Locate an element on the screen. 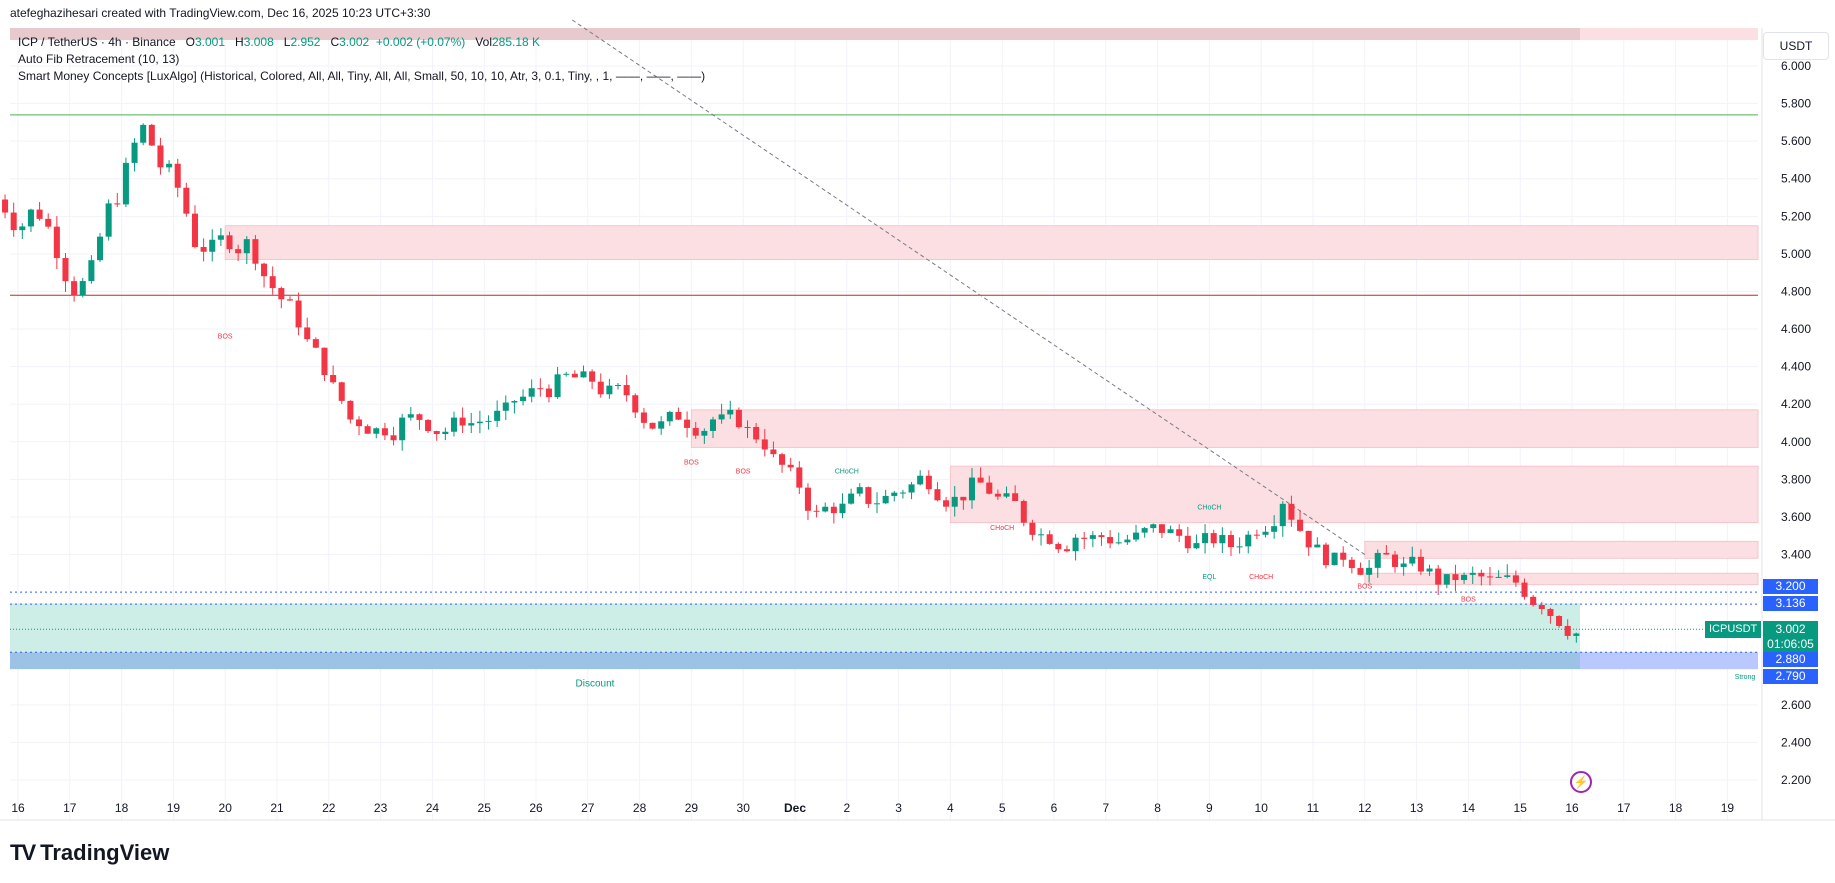  time-tick-label: 23 is located at coordinates (381, 808).